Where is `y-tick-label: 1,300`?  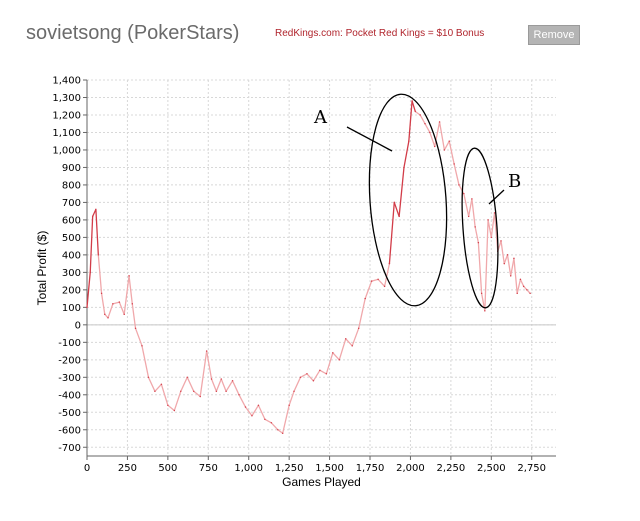
y-tick-label: 1,300 is located at coordinates (66, 98).